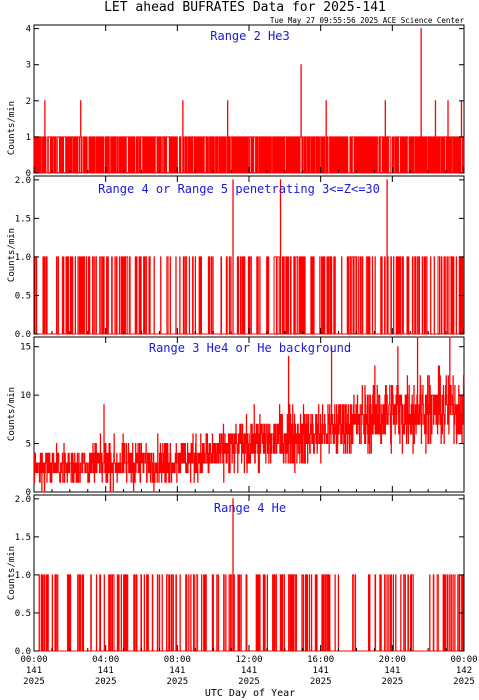 The height and width of the screenshot is (700, 479). Describe the element at coordinates (23, 335) in the screenshot. I see `panel-2-ytick-label: 0.0` at that location.